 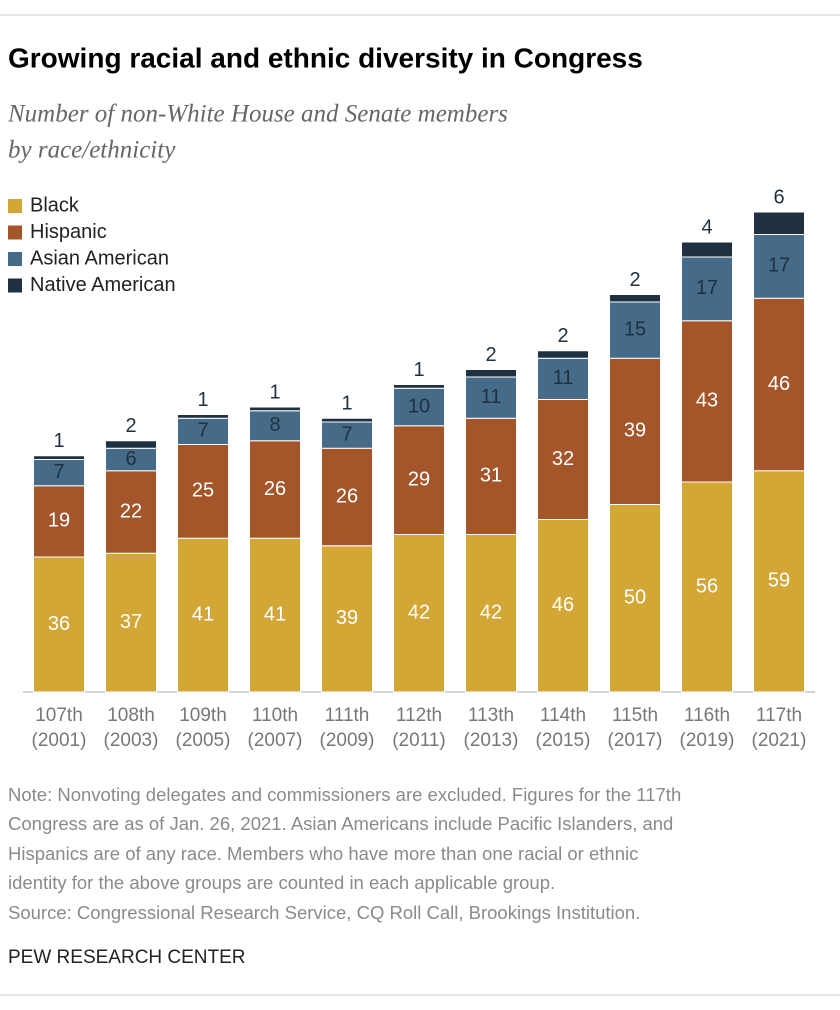 What do you see at coordinates (635, 329) in the screenshot?
I see `value-label: 15` at bounding box center [635, 329].